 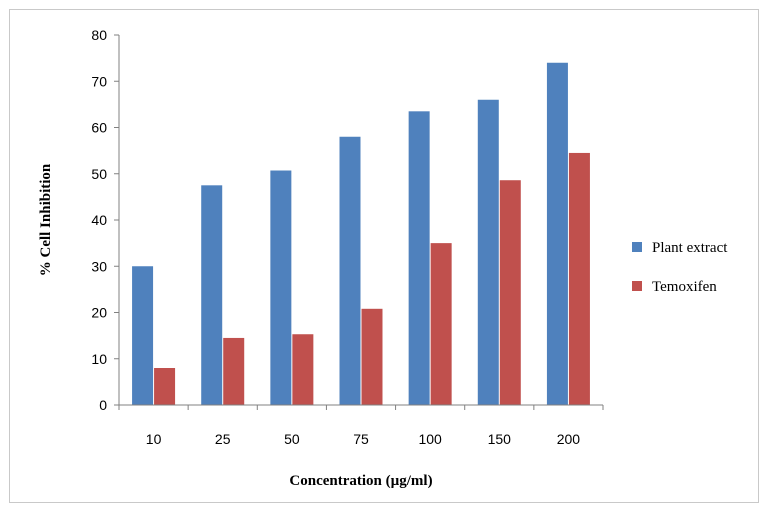 What do you see at coordinates (223, 439) in the screenshot?
I see `x-tick-label: 25` at bounding box center [223, 439].